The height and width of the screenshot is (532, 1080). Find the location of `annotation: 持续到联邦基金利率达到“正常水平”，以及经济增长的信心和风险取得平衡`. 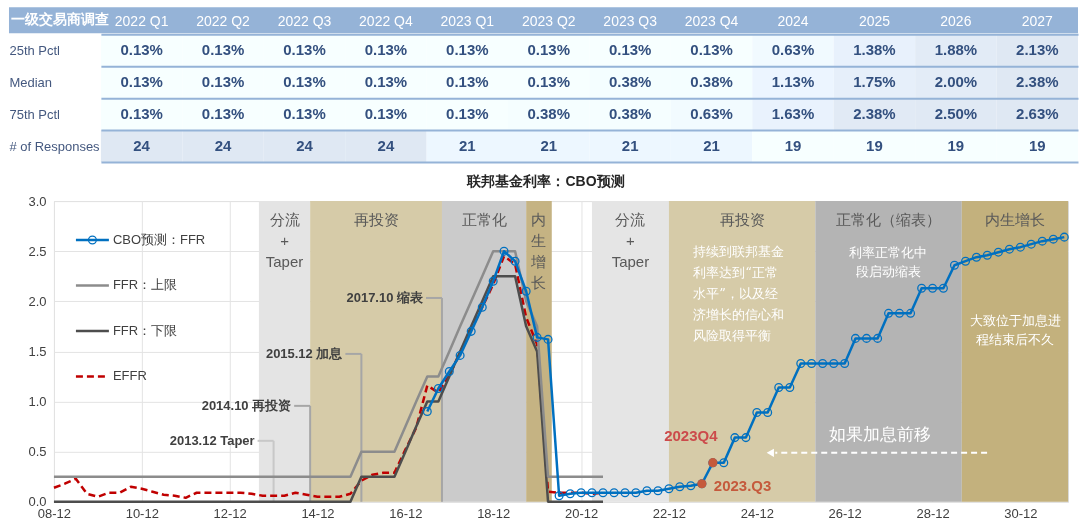

annotation: 持续到联邦基金利率达到“正常水平”，以及经济增长的信心和风险取得平衡 is located at coordinates (739, 293).